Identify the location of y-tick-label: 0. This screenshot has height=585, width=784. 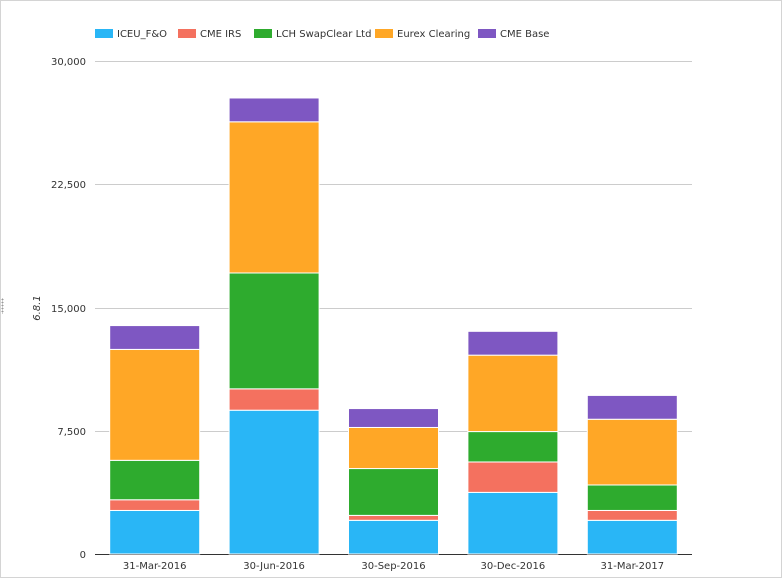
(83, 555).